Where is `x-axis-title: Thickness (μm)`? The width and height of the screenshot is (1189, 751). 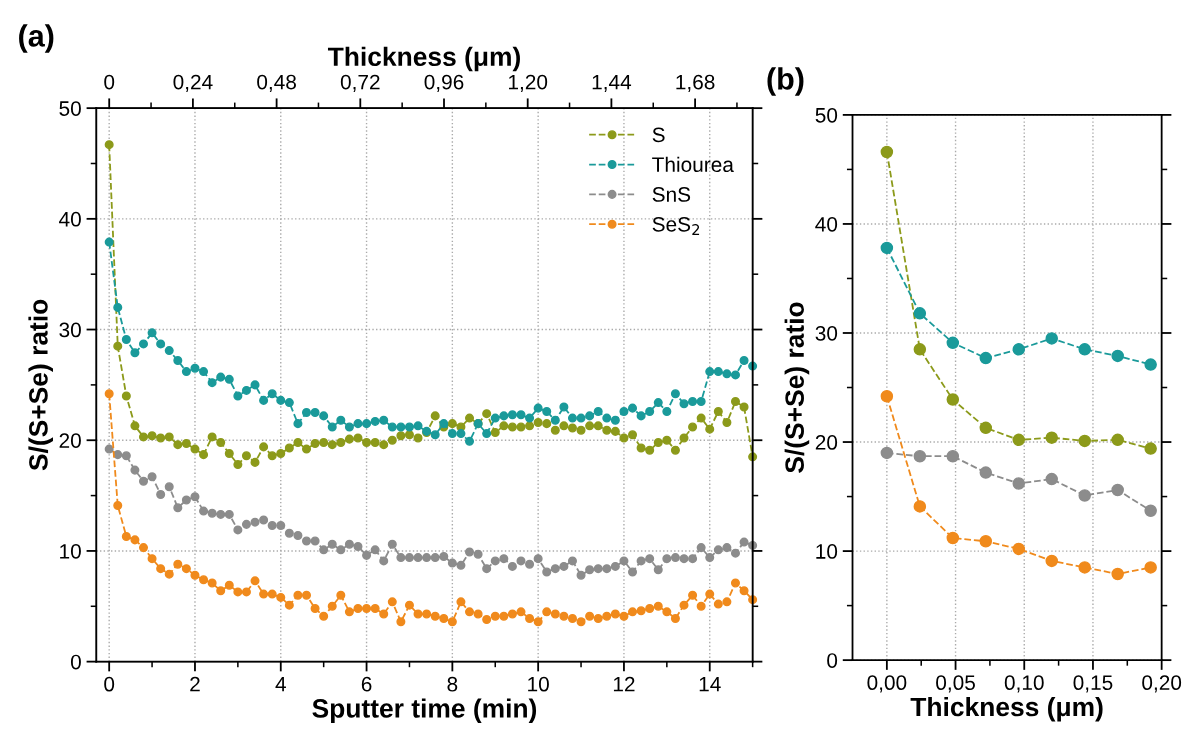 x-axis-title: Thickness (μm) is located at coordinates (1006, 709).